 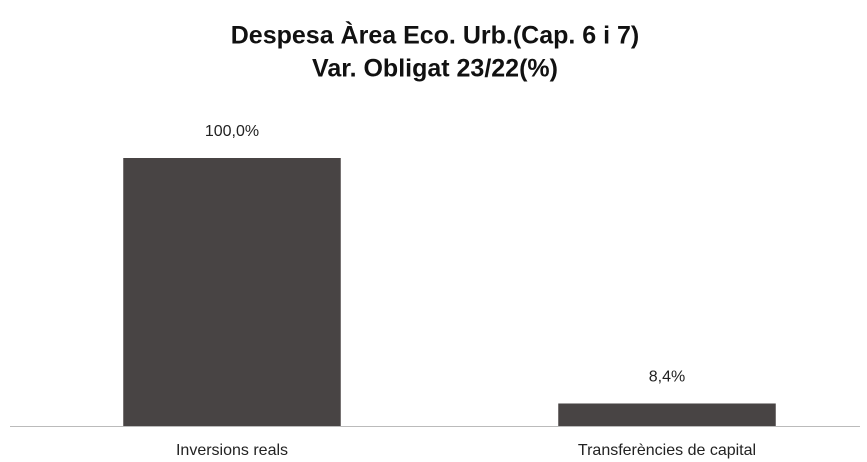 I want to click on data-label: 100,0%, so click(x=232, y=131).